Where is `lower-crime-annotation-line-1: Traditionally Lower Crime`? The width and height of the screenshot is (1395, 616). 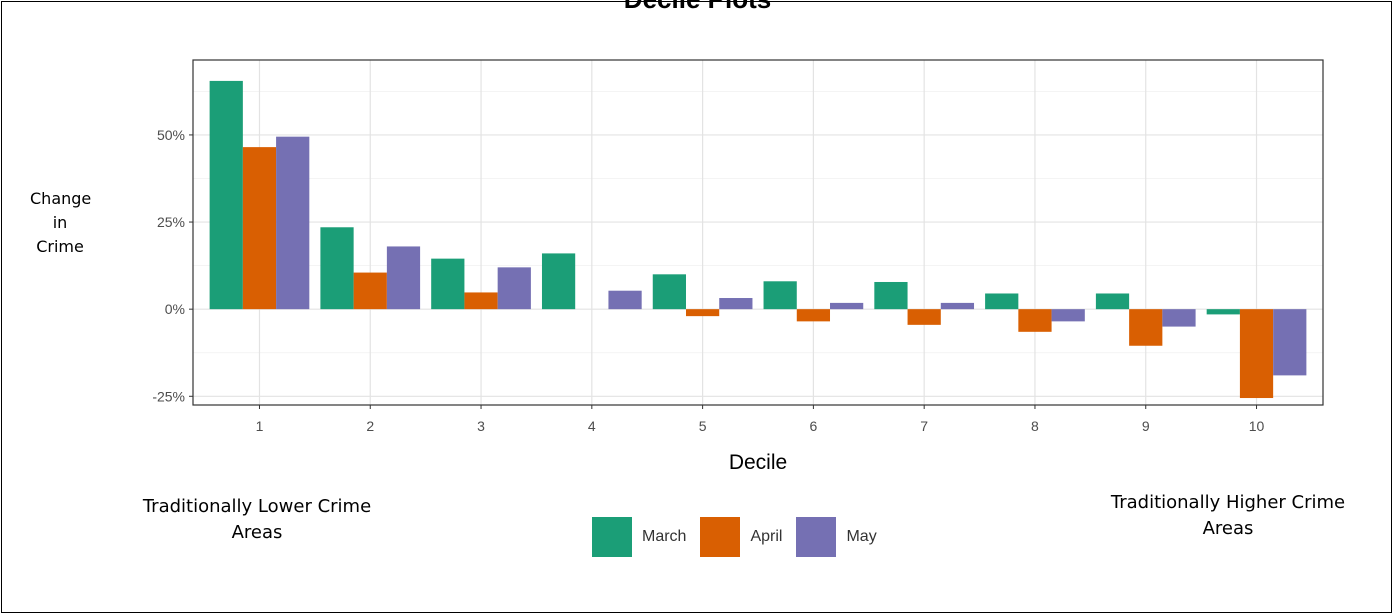 lower-crime-annotation-line-1: Traditionally Lower Crime is located at coordinates (257, 506).